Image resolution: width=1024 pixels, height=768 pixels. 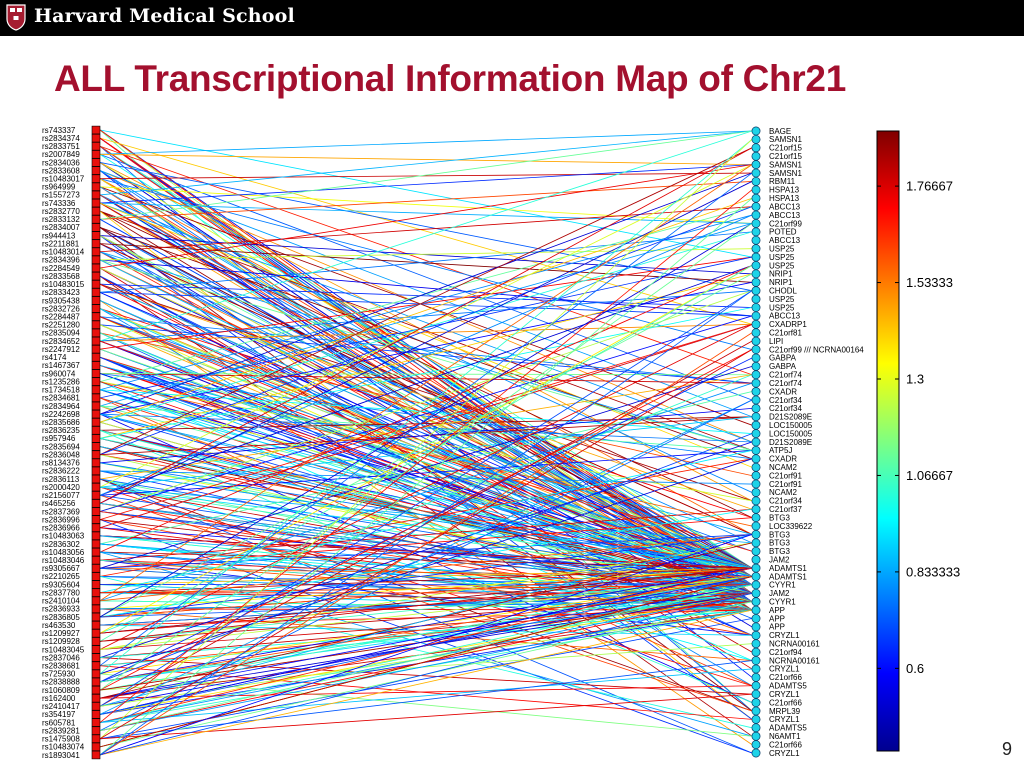 What do you see at coordinates (61, 454) in the screenshot?
I see `snp-label: rs2836048` at bounding box center [61, 454].